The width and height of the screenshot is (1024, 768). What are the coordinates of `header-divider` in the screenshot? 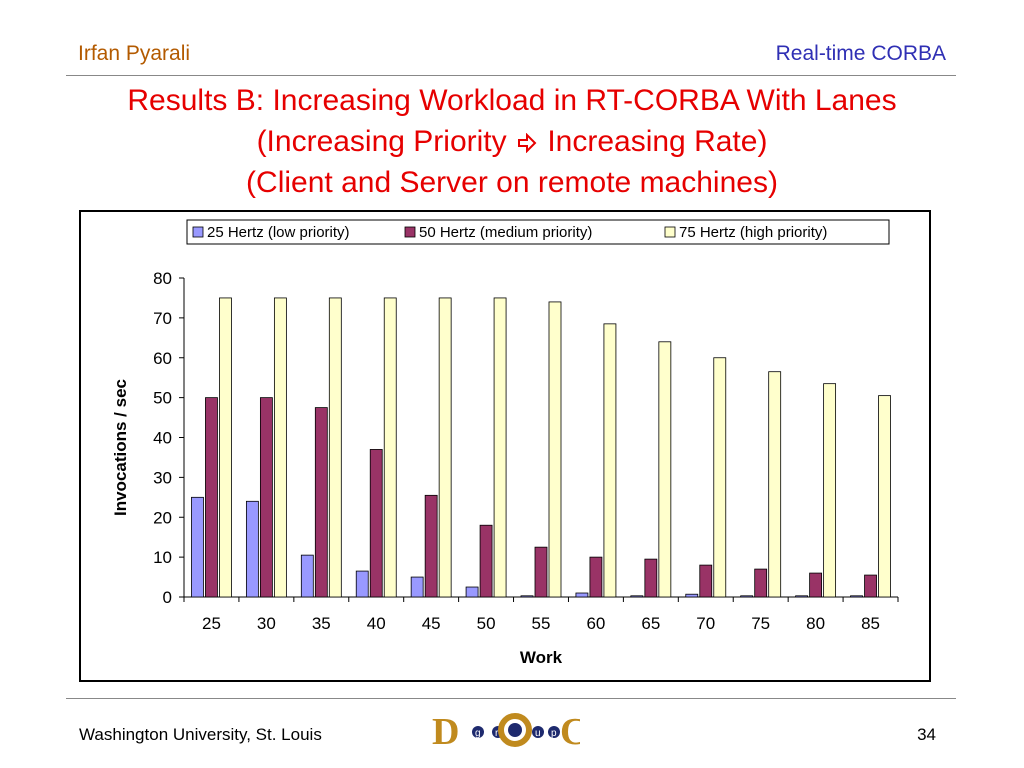 It's located at (511, 75).